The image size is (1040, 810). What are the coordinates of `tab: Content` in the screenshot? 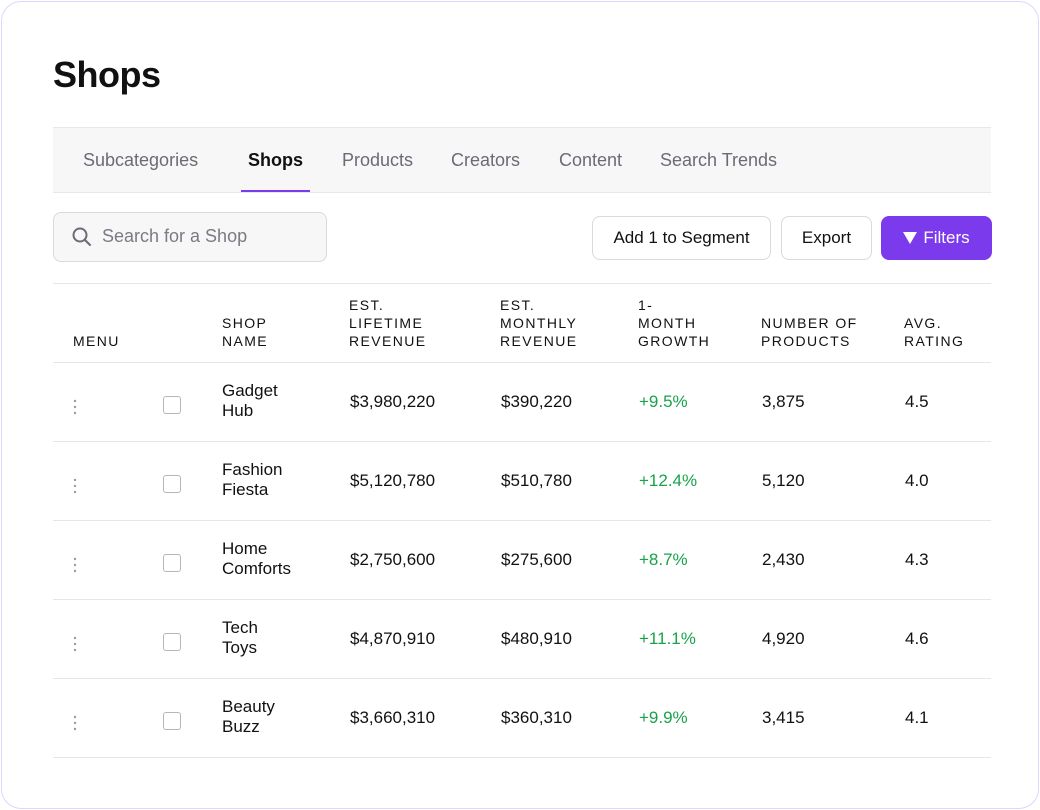 It's located at (591, 160).